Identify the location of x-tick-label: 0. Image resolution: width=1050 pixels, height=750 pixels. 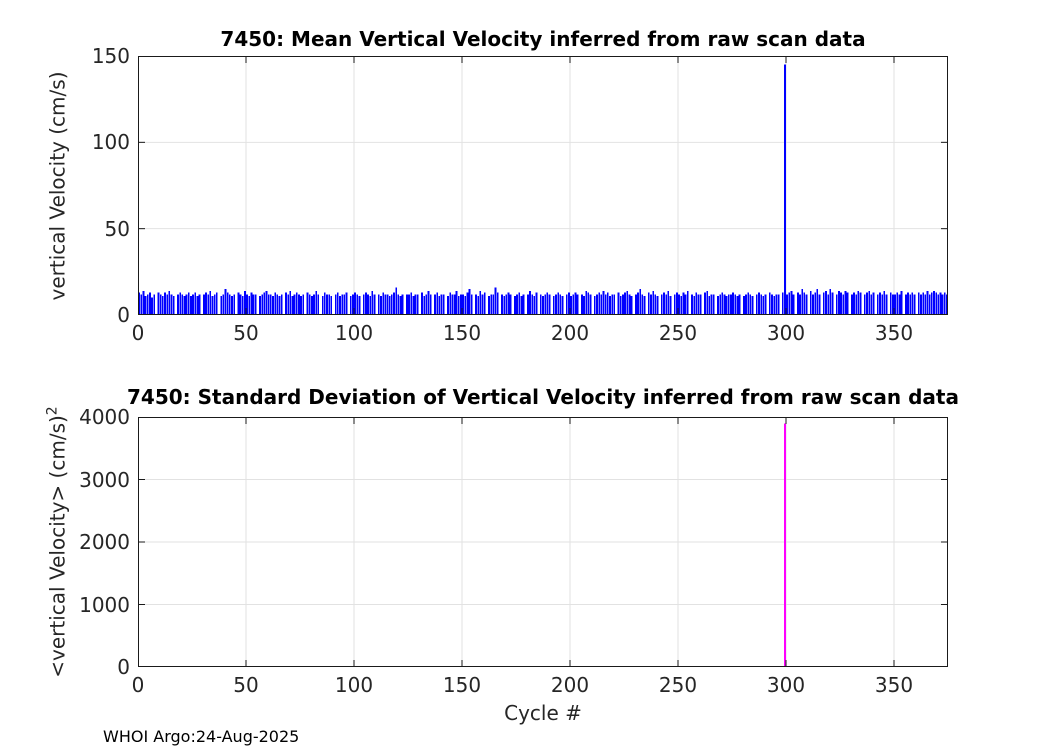
(138, 685).